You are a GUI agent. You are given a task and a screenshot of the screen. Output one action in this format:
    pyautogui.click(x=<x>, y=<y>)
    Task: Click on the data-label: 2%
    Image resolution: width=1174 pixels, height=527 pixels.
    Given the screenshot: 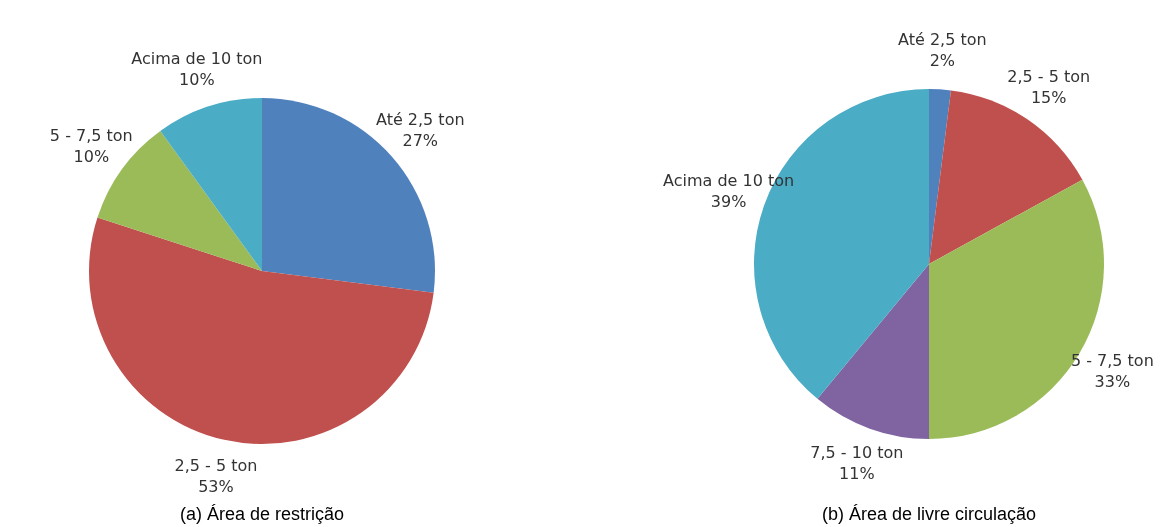 What is the action you would take?
    pyautogui.click(x=942, y=61)
    